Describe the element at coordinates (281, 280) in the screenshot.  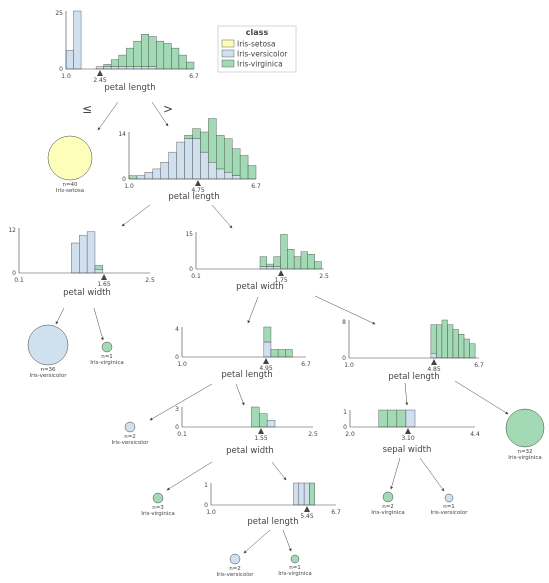
I see `threshold-value: 1.75` at that location.